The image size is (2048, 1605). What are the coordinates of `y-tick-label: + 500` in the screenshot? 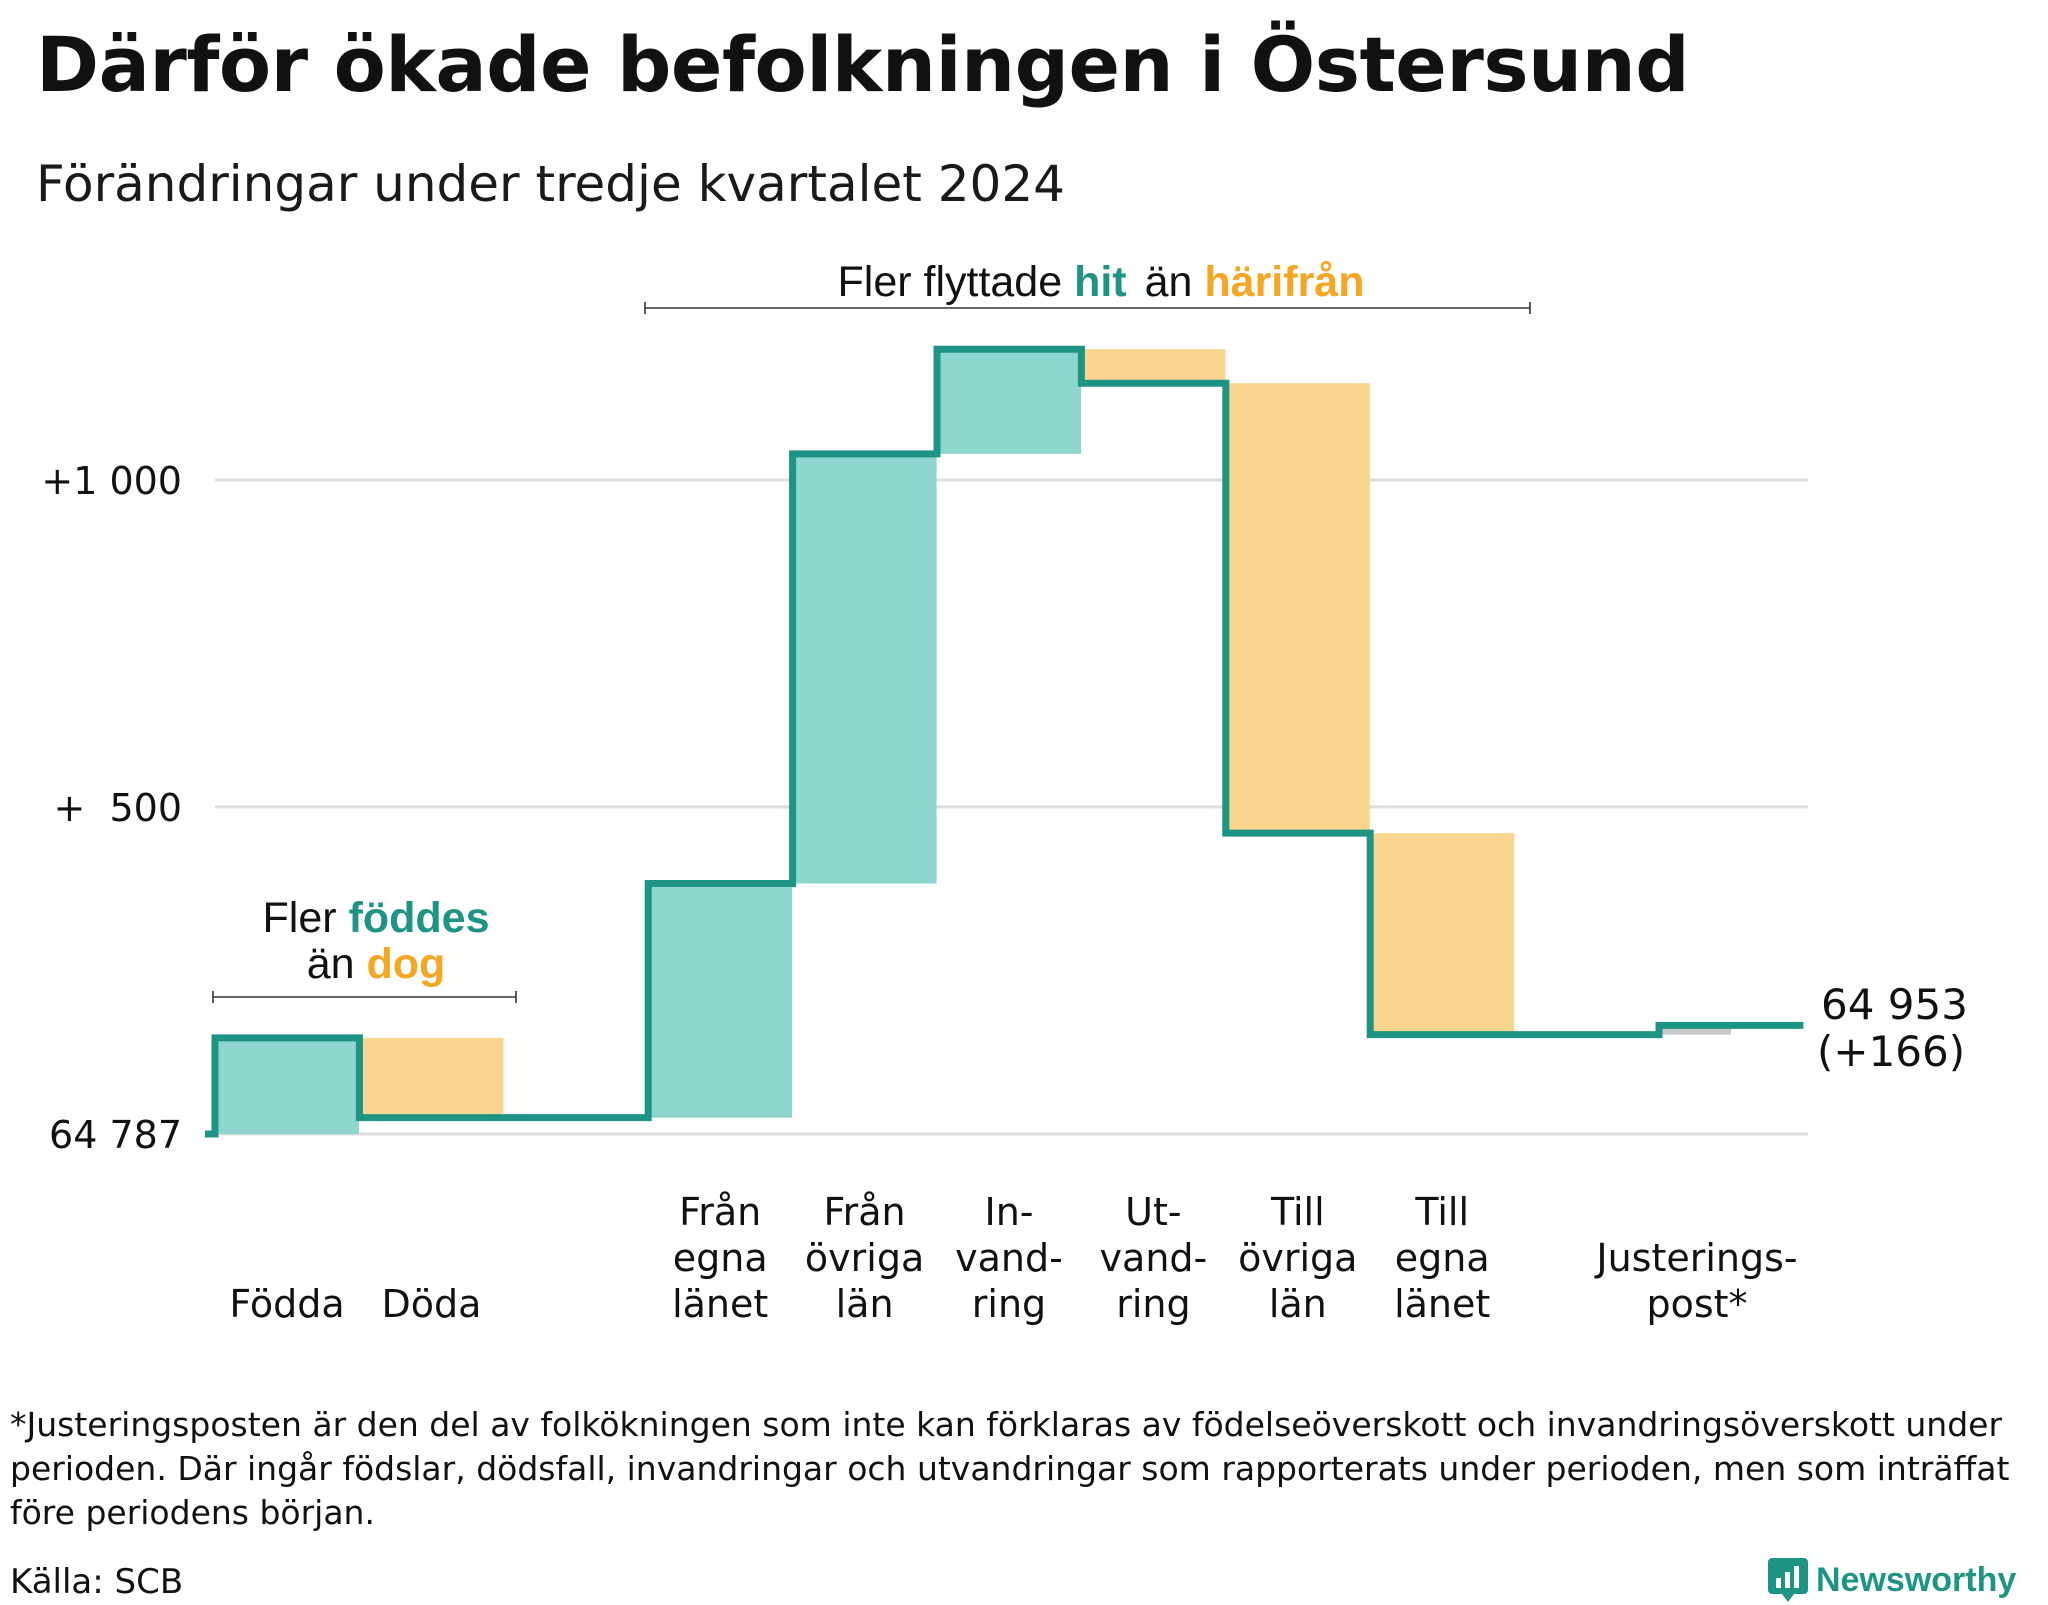 It's located at (117, 808).